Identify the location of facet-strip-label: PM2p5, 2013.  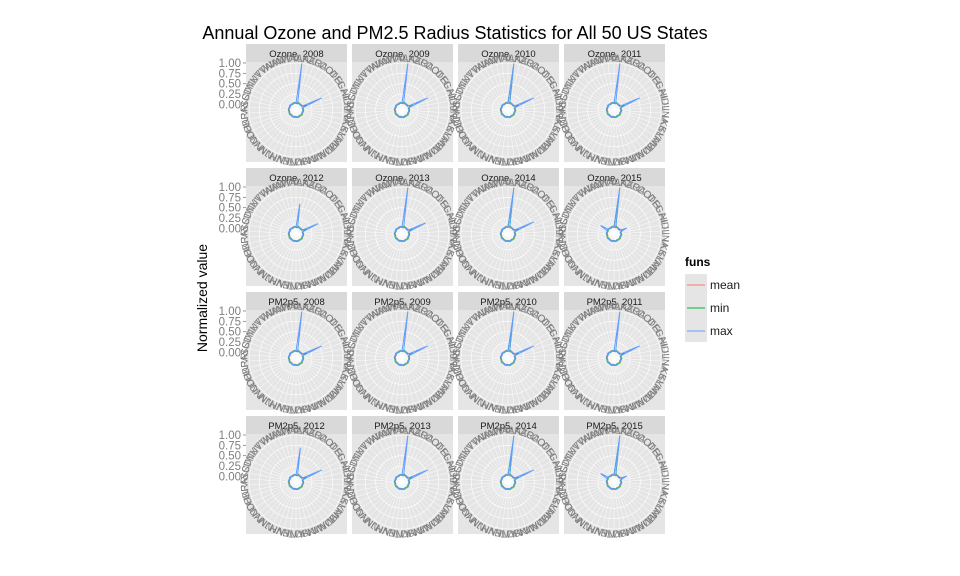
(402, 426).